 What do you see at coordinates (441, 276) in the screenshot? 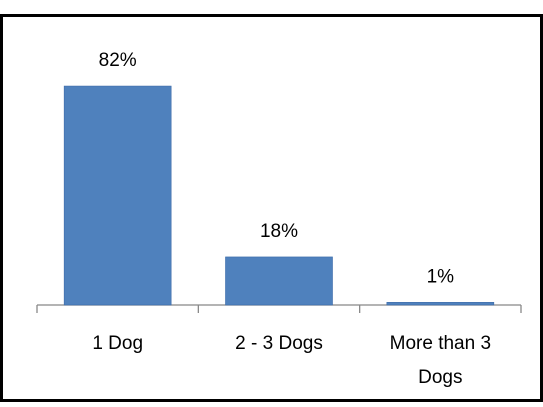
I see `data-label-3: 1%` at bounding box center [441, 276].